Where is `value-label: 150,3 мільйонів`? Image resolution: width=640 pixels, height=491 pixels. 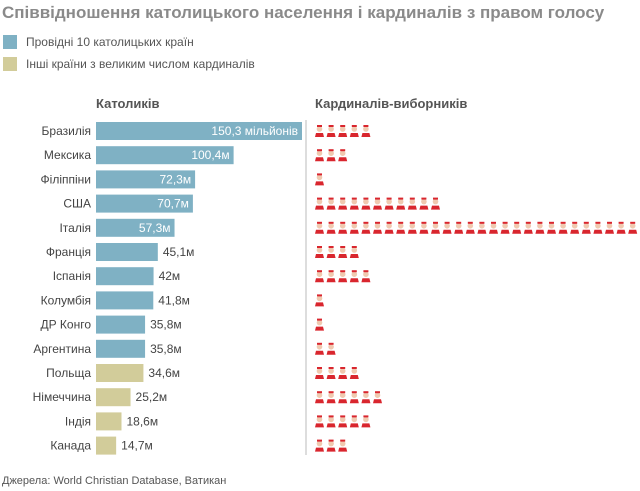 value-label: 150,3 мільйонів is located at coordinates (254, 131).